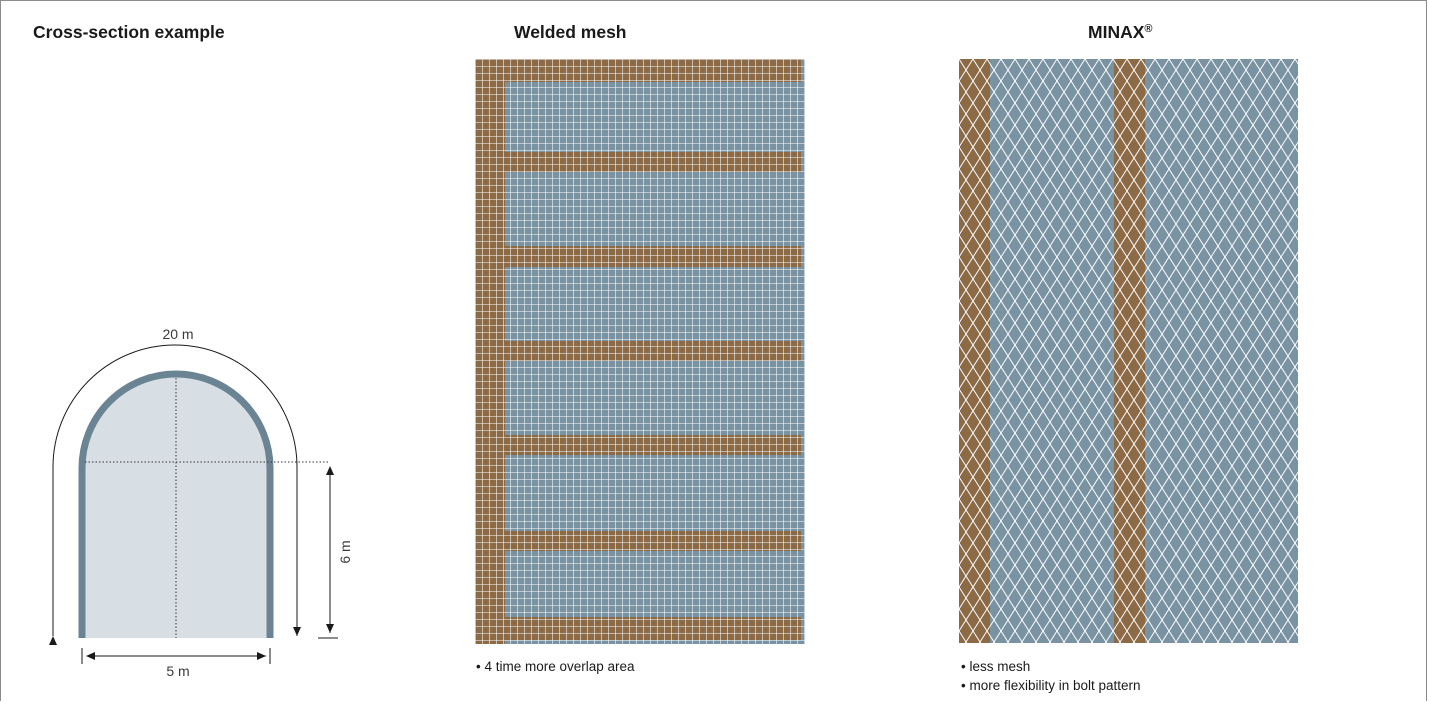 This screenshot has width=1429, height=702. I want to click on perimeter-arrow, so click(175, 494).